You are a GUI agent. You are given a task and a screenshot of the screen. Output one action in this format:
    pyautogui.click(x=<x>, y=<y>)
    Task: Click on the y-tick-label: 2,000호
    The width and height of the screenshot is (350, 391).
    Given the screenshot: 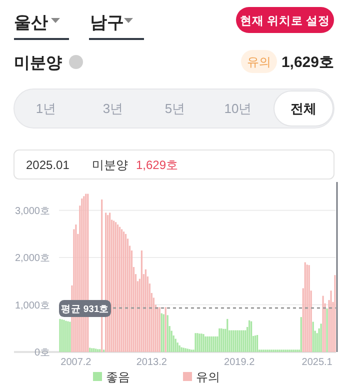 What is the action you would take?
    pyautogui.click(x=32, y=258)
    